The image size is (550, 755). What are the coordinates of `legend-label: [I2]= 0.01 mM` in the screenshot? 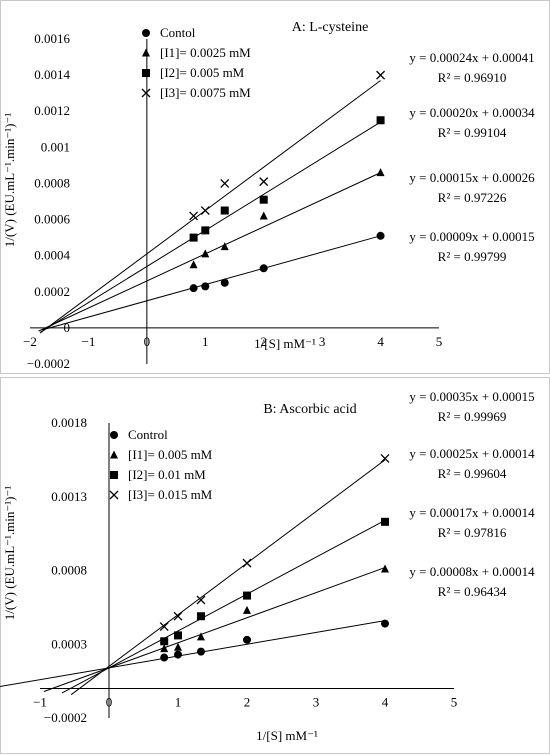 It's located at (167, 474).